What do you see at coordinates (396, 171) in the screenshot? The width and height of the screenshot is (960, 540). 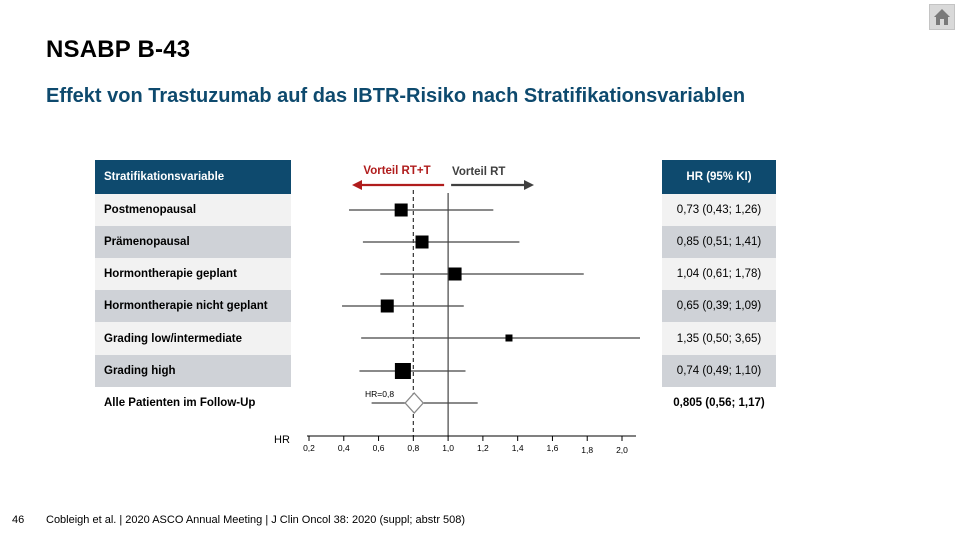 I see `arrow-left-label: Vorteil RT+T` at bounding box center [396, 171].